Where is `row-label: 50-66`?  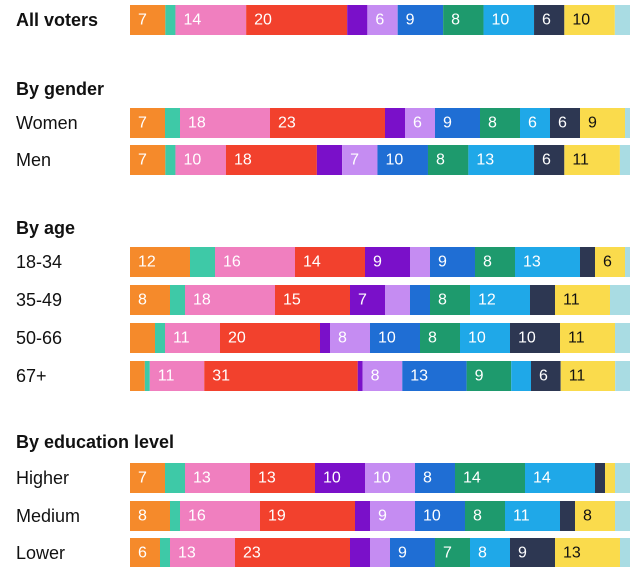
row-label: 50-66 is located at coordinates (39, 338).